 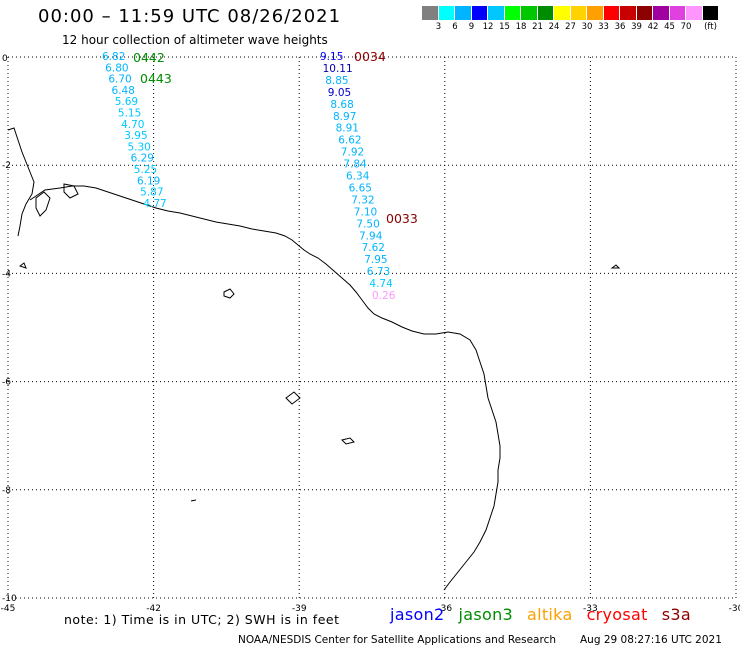 I want to click on satellite-legend: jason2 jason3 altika cryosat s3a, so click(x=547, y=614).